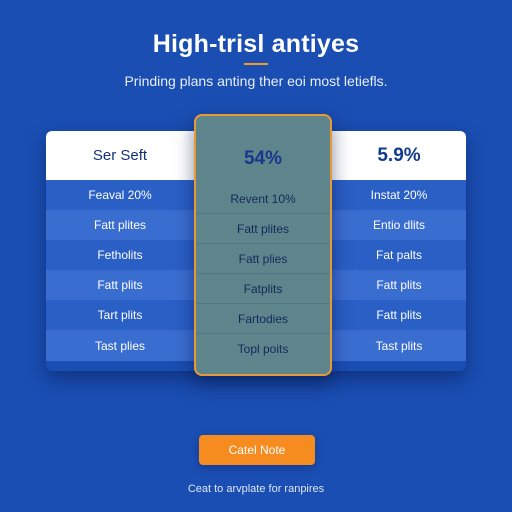 The image size is (512, 512). I want to click on plan-right-feature: Entio dlits, so click(399, 225).